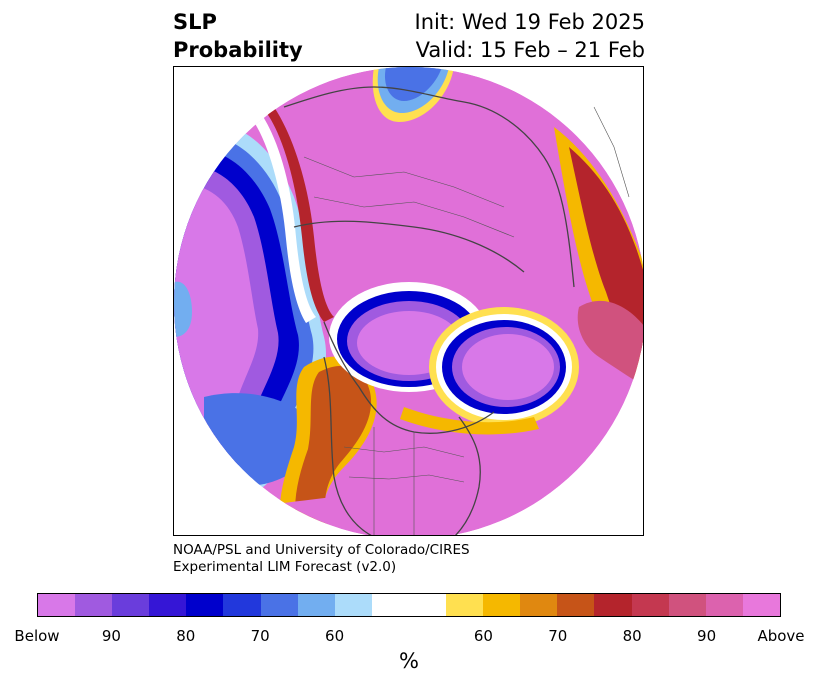 The height and width of the screenshot is (686, 819). I want to click on map-title: SLP Probability, so click(238, 36).